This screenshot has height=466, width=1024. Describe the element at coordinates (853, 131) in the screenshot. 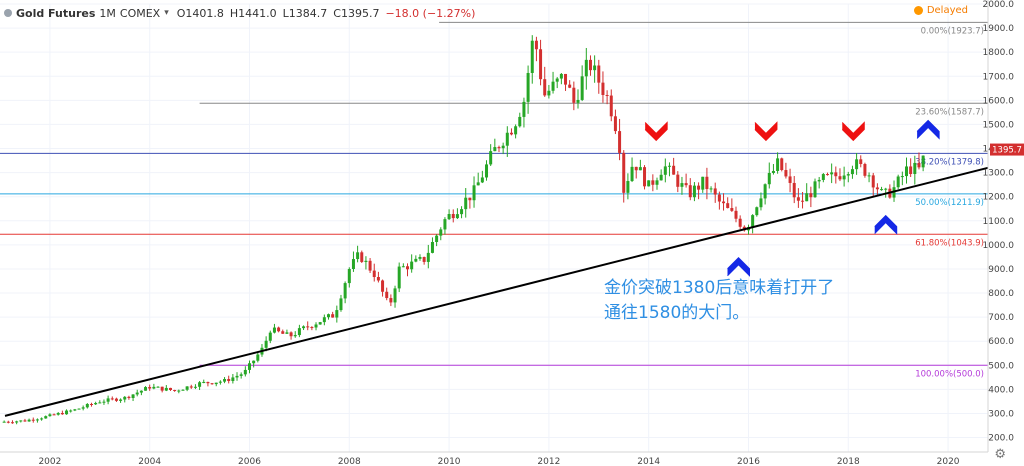

I see `red-down-arrow-icon` at that location.